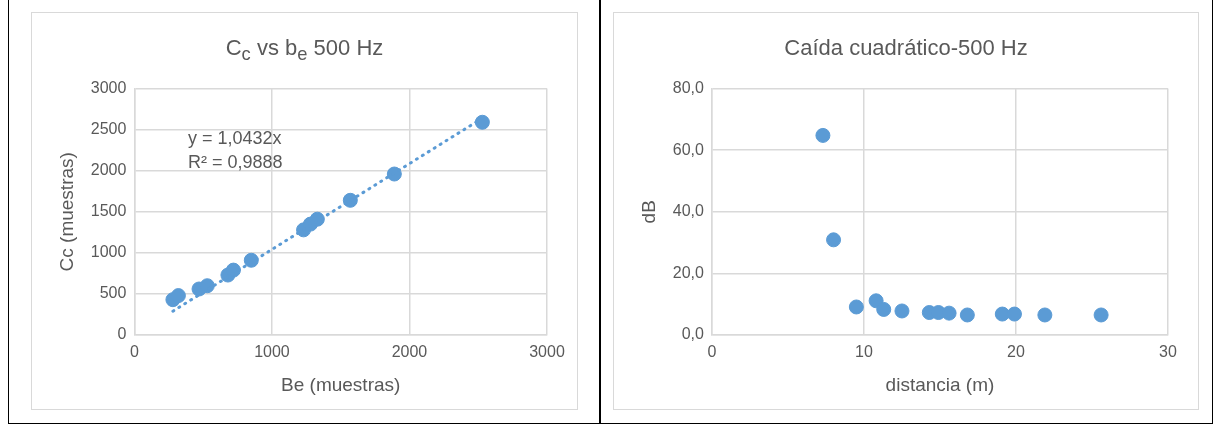 The width and height of the screenshot is (1213, 425). I want to click on y-tick-label: 60,0, so click(688, 149).